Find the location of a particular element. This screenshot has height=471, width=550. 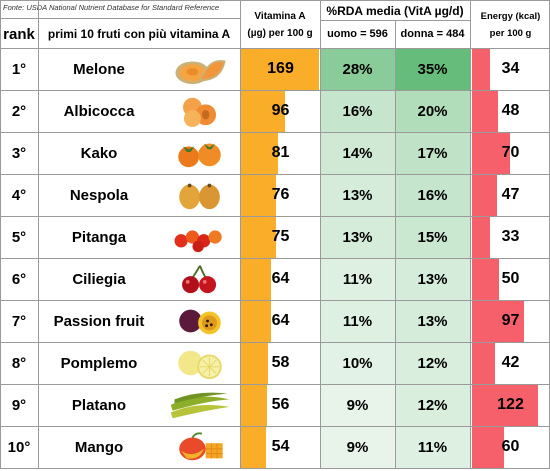

energy-value: 60 is located at coordinates (510, 446).